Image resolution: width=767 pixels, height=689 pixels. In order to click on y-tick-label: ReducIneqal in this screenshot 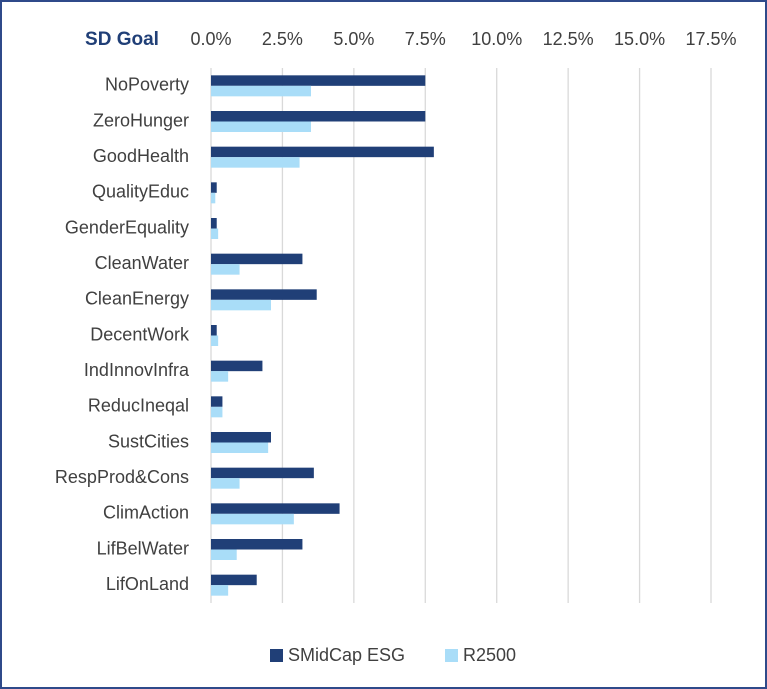, I will do `click(138, 406)`.